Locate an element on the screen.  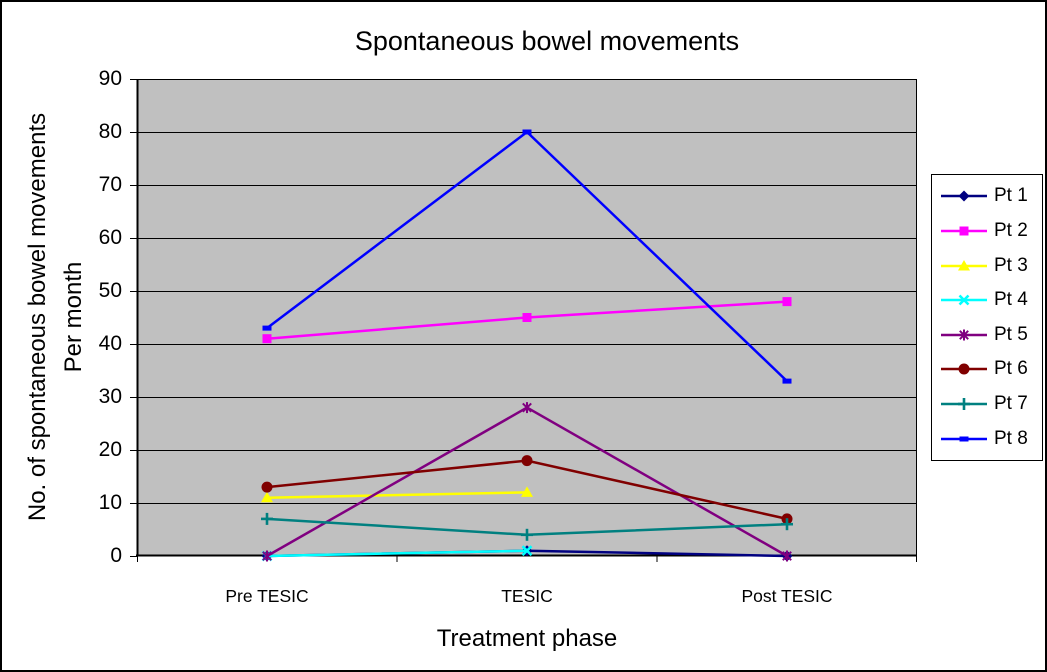
x-tick-label-post-tesic: Post TESIC is located at coordinates (787, 596).